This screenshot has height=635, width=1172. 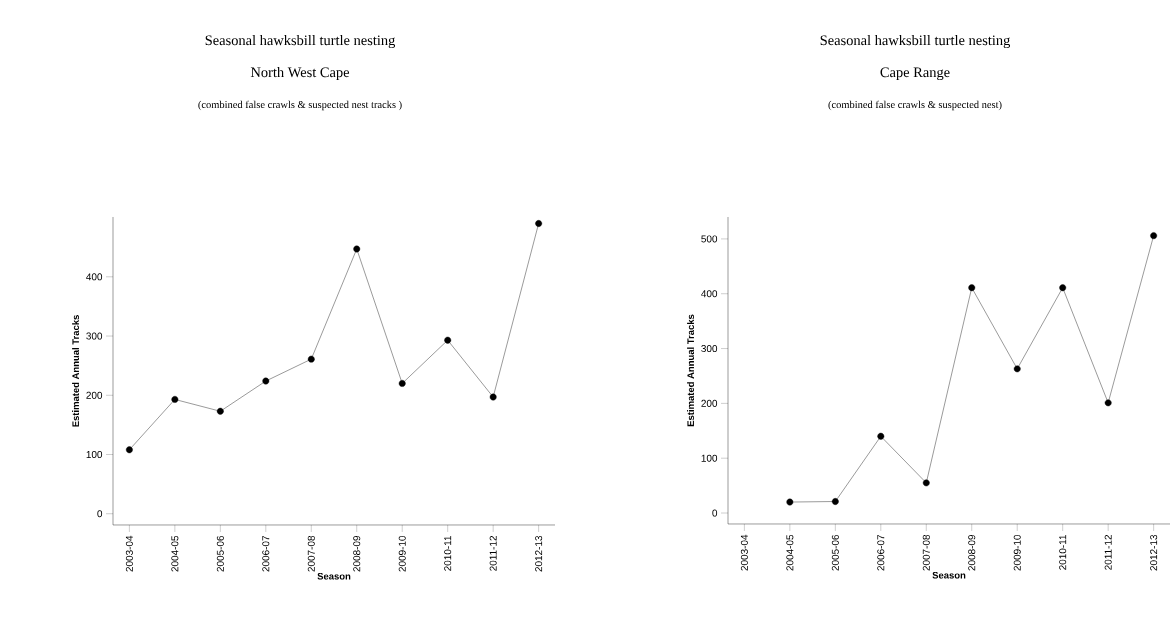 What do you see at coordinates (915, 74) in the screenshot?
I see `chart-subtitle: Cape Range` at bounding box center [915, 74].